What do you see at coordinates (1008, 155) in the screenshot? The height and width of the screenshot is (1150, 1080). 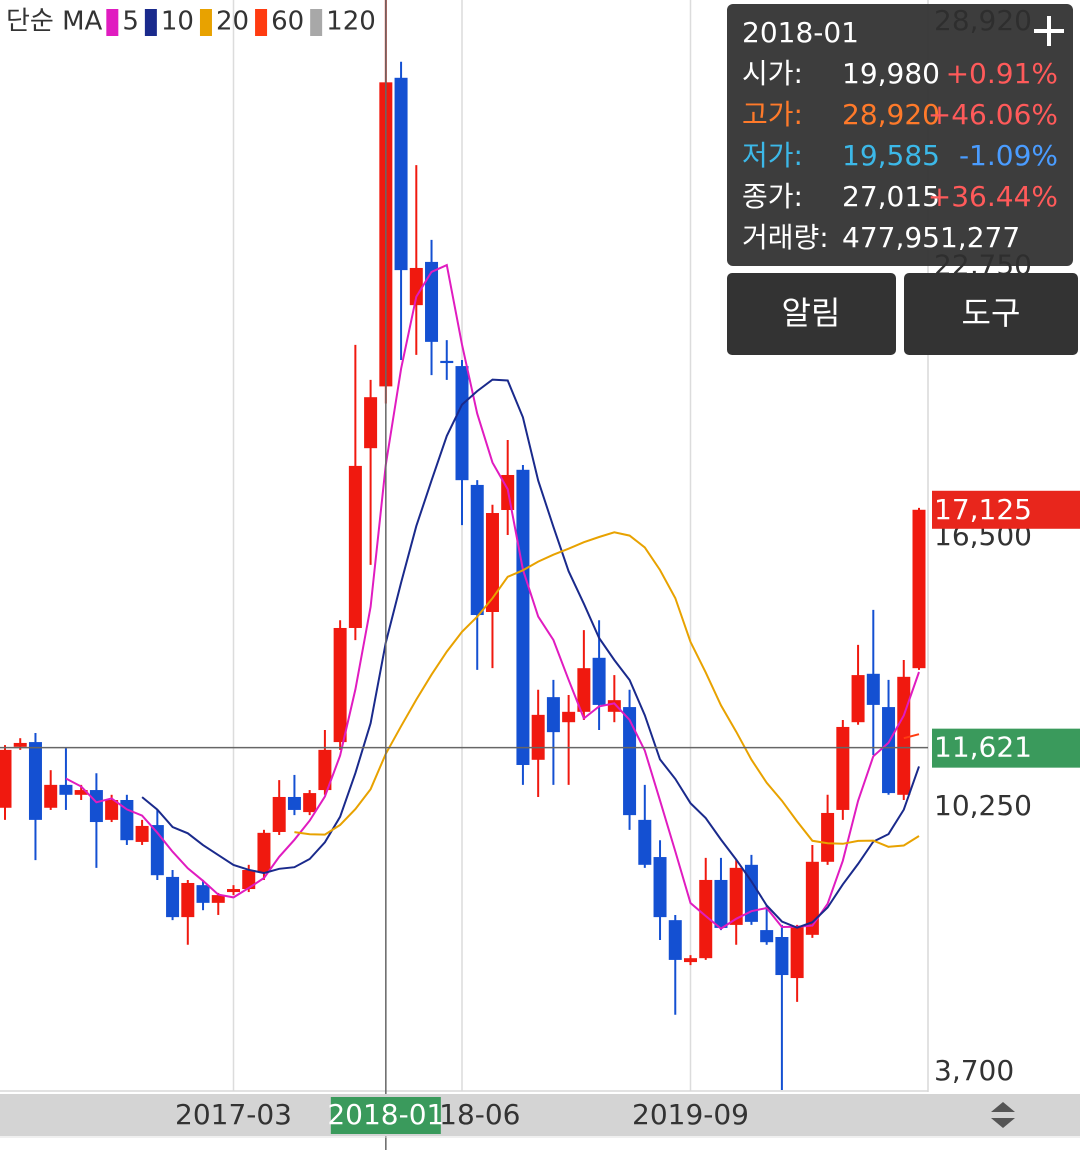 I see `info-change: -1.09%` at bounding box center [1008, 155].